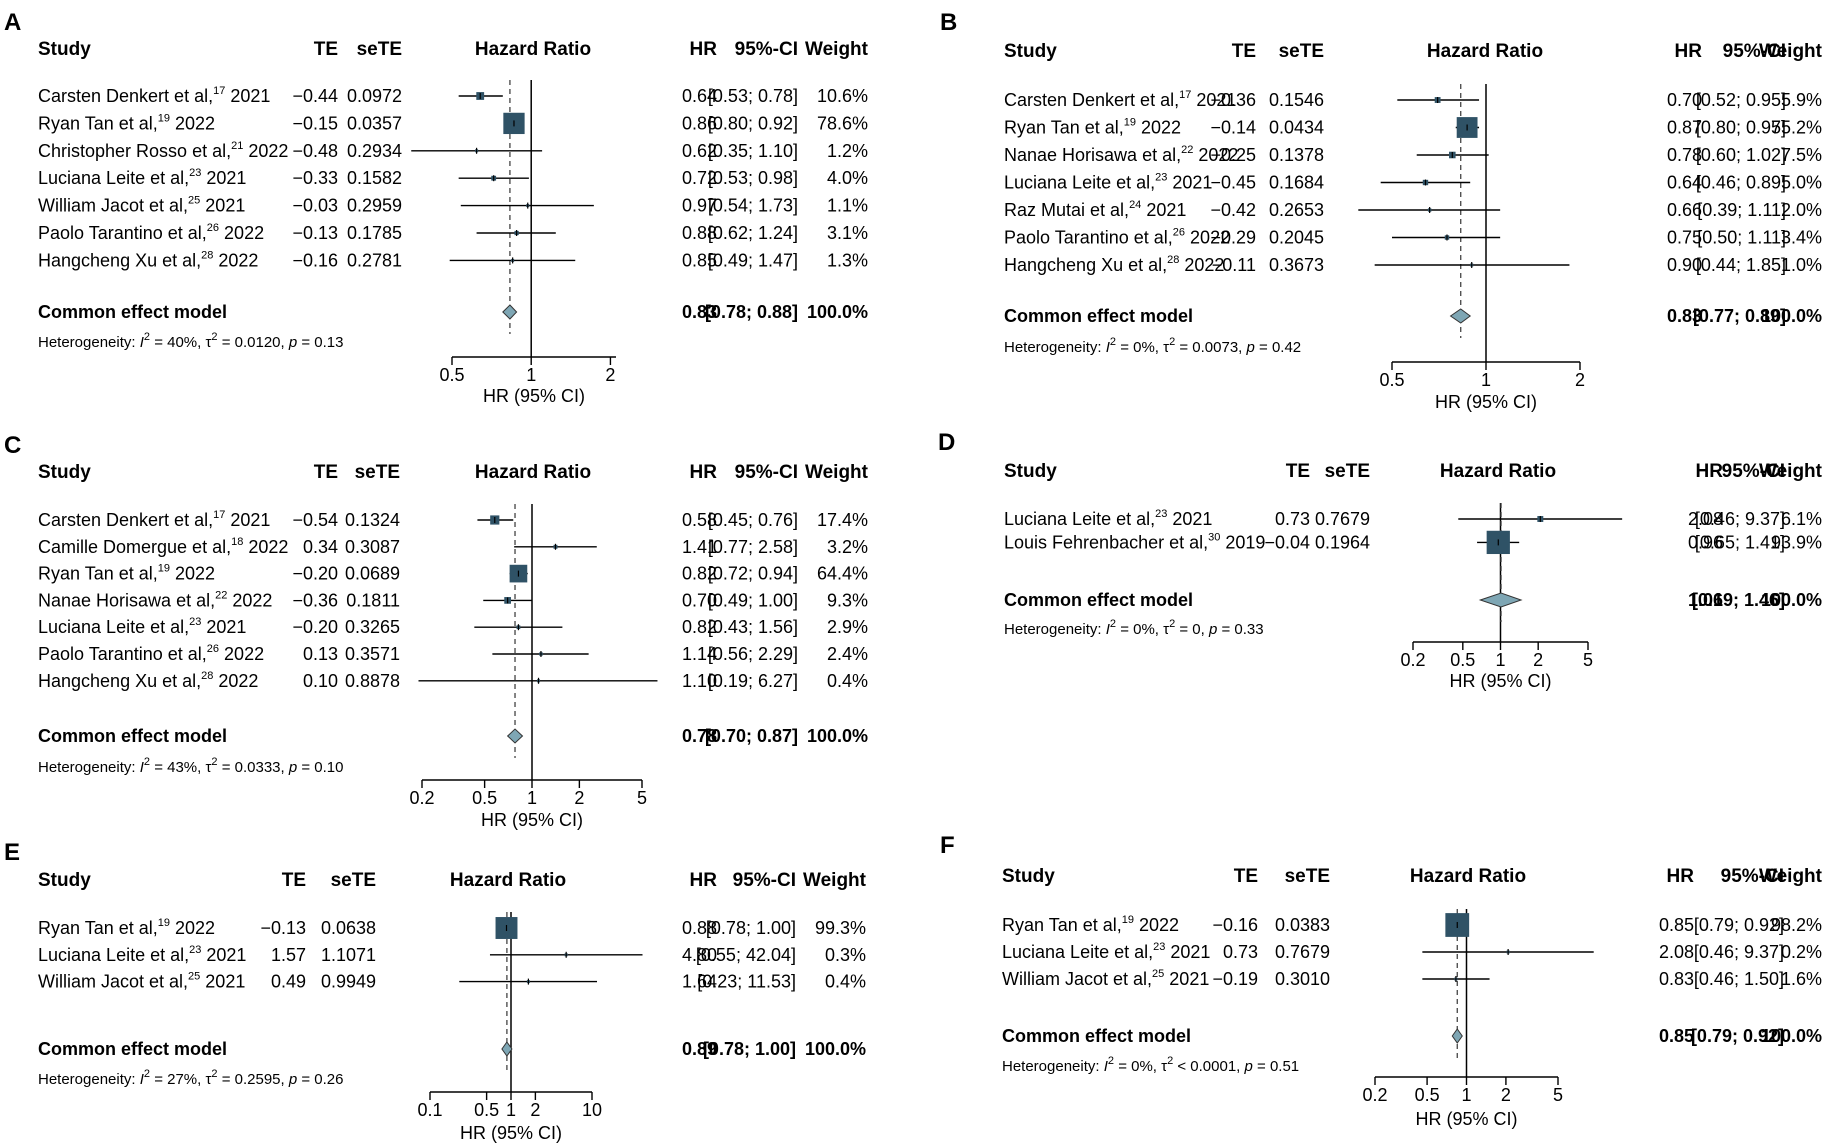 The height and width of the screenshot is (1144, 1826). Describe the element at coordinates (699, 1049) in the screenshot. I see `summary-hr: 0.89` at that location.